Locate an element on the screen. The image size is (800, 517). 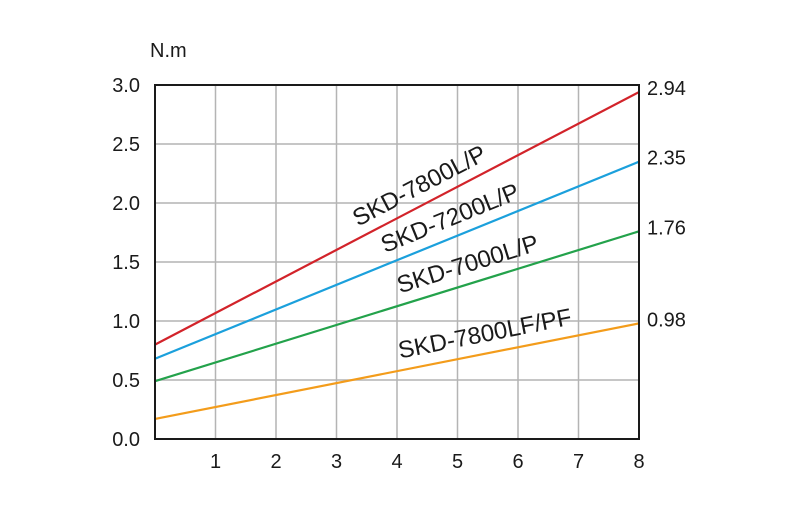
x-tick-label: 8 is located at coordinates (638, 462).